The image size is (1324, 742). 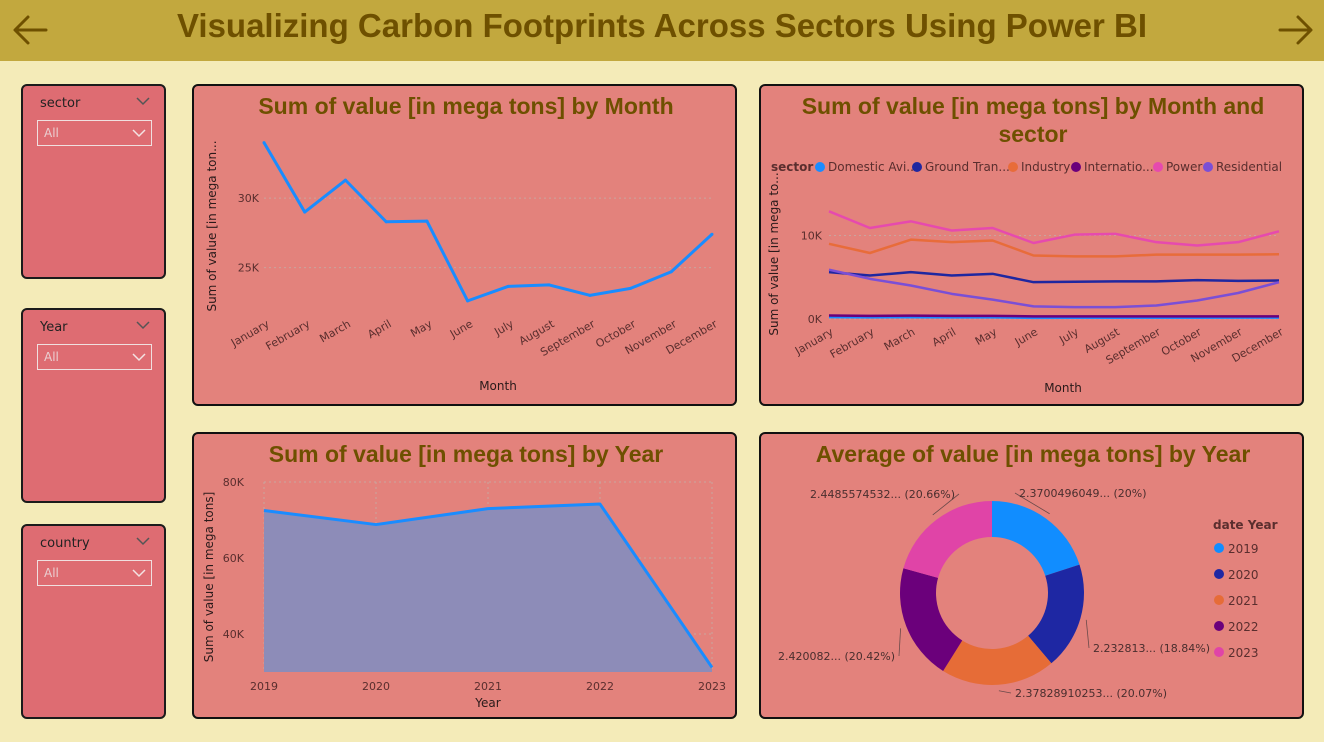 What do you see at coordinates (1245, 525) in the screenshot?
I see `legend-title: date Year` at bounding box center [1245, 525].